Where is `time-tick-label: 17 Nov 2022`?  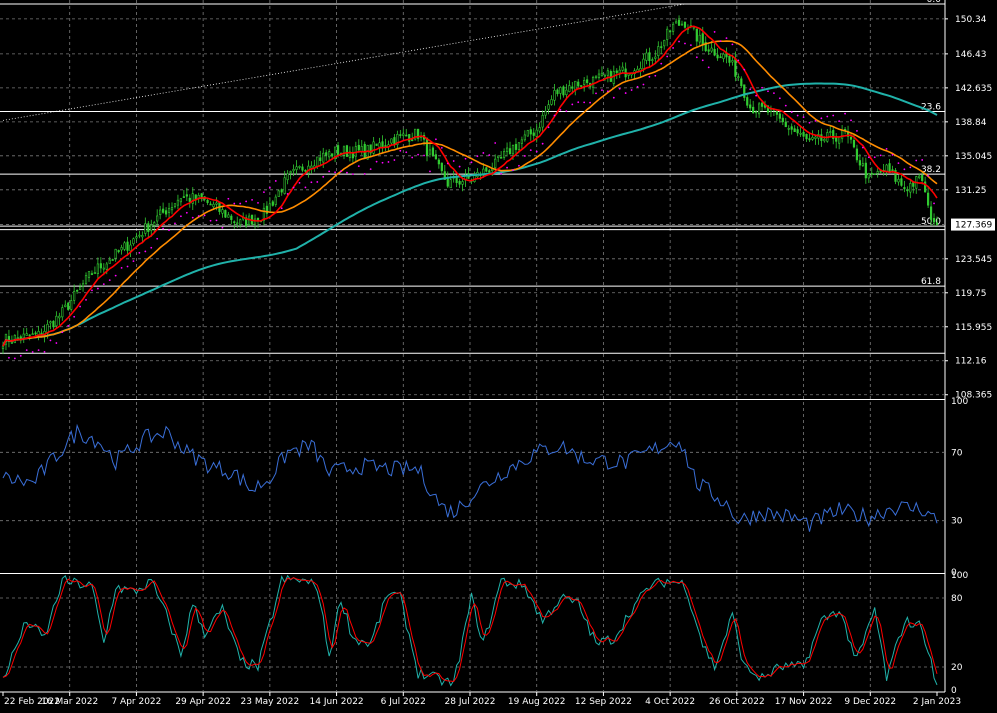 time-tick-label: 17 Nov 2022 is located at coordinates (804, 702).